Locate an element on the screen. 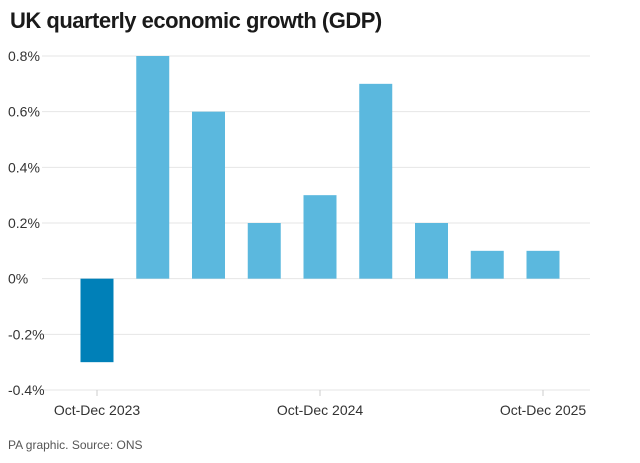 This screenshot has height=463, width=640. x-tick-label: Oct-Dec 2024 is located at coordinates (320, 410).